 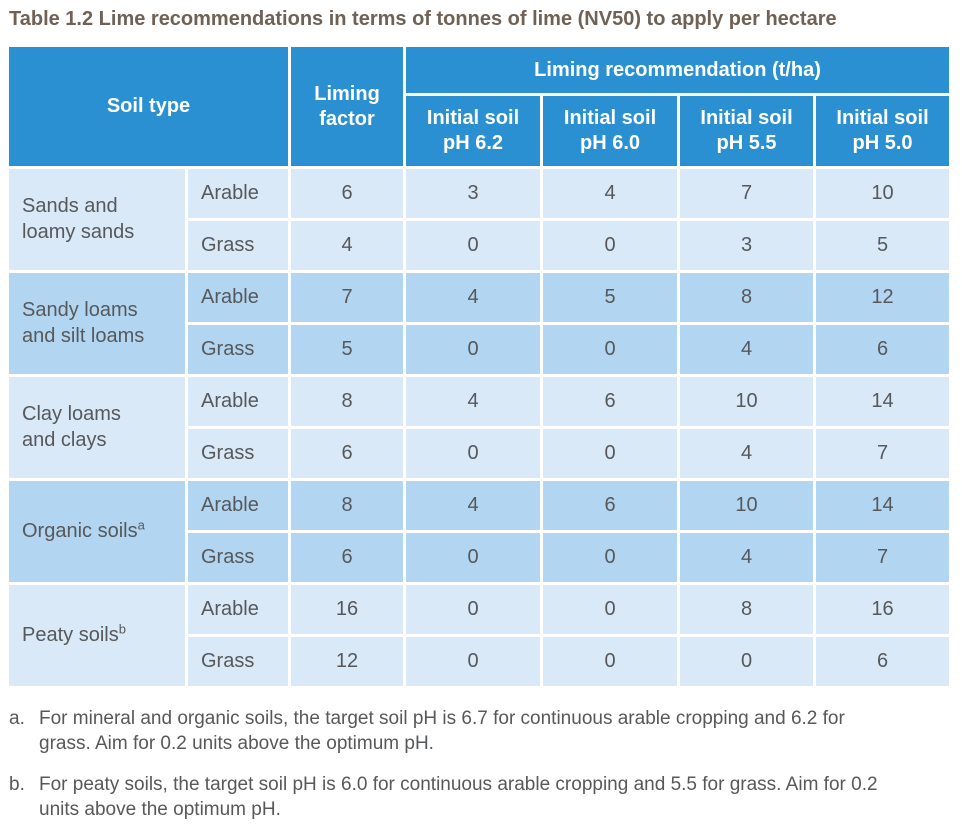 I want to click on footnote-ref: a, so click(x=141, y=525).